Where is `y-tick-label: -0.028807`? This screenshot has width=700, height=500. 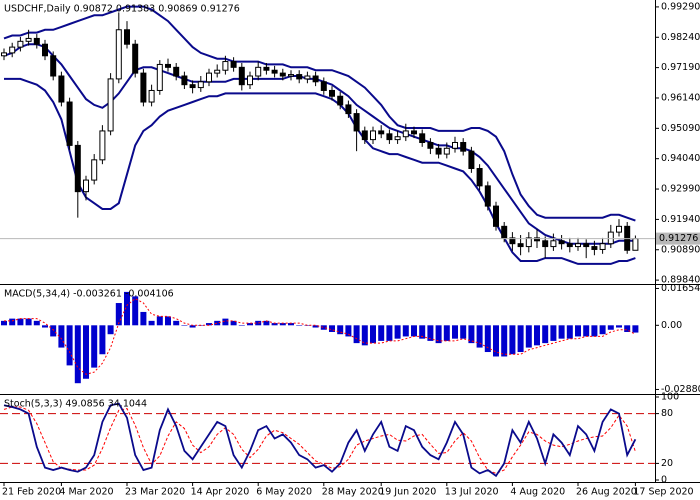 y-tick-label: -0.028807 is located at coordinates (680, 389).